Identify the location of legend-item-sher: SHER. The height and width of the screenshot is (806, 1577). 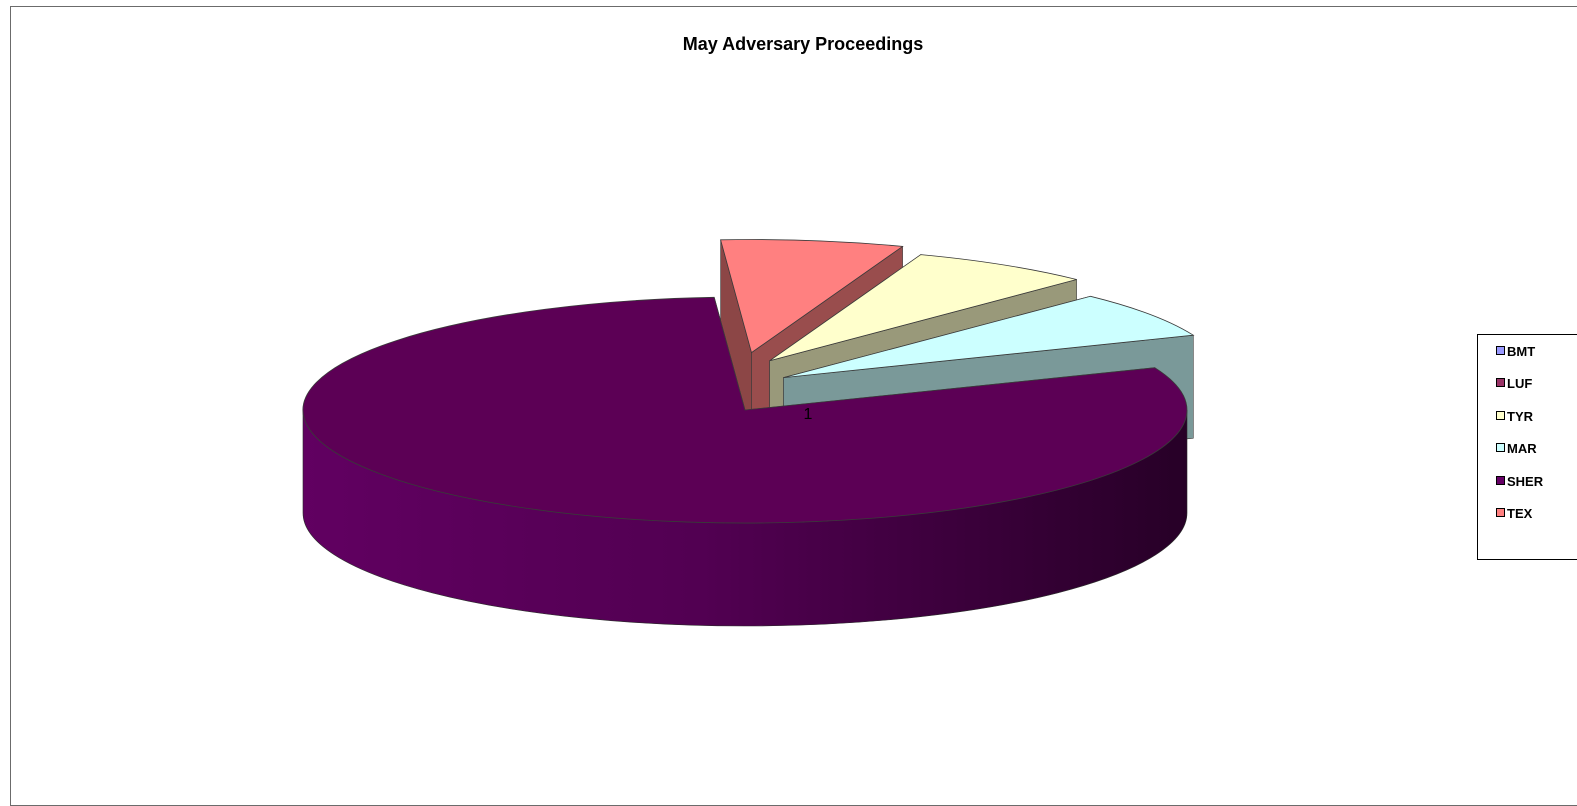
(1519, 482).